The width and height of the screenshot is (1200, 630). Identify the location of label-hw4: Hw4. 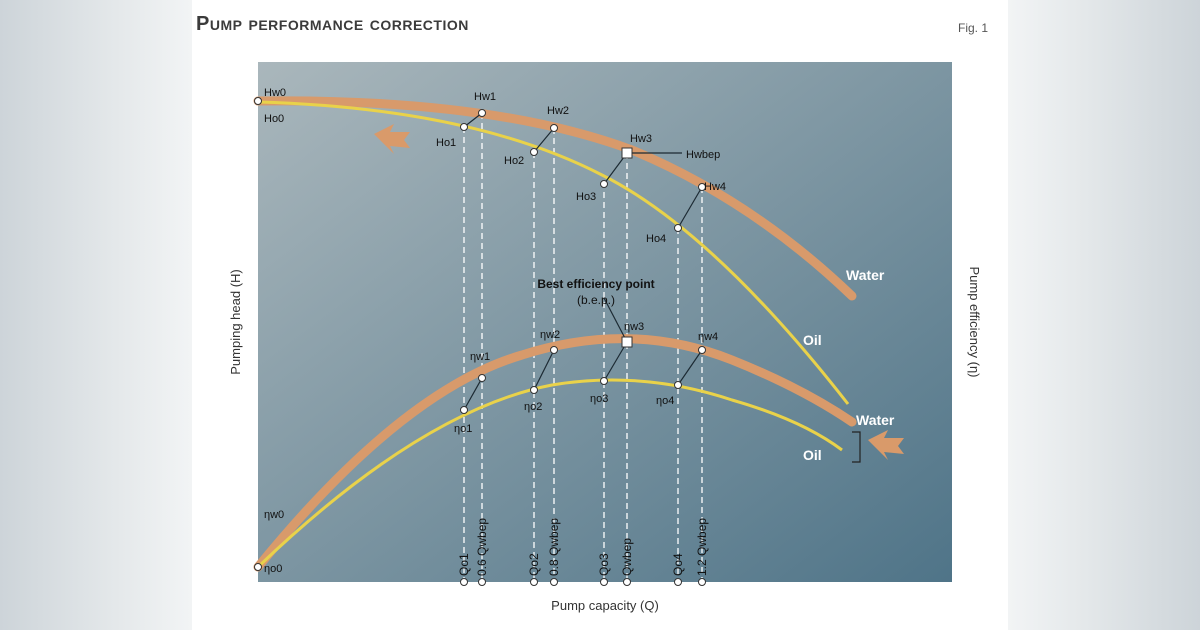
(715, 187).